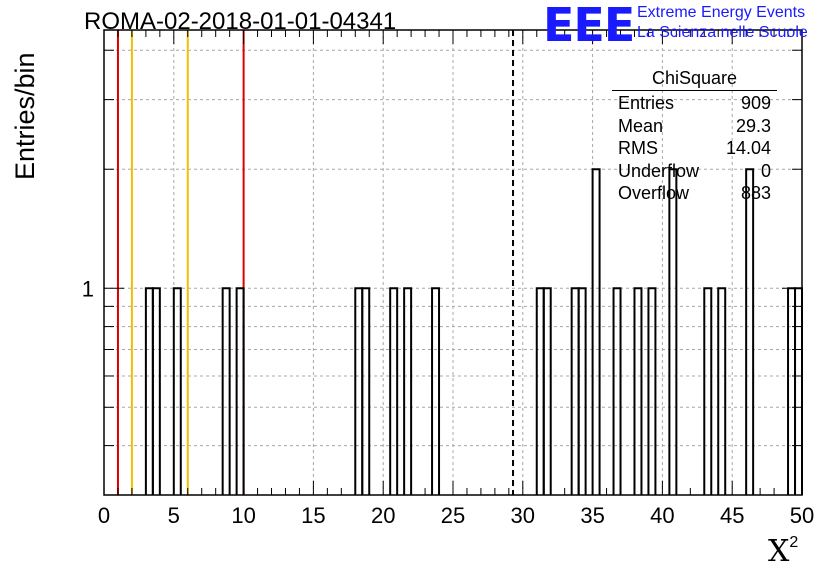  What do you see at coordinates (243, 515) in the screenshot?
I see `x-tick-label: 10` at bounding box center [243, 515].